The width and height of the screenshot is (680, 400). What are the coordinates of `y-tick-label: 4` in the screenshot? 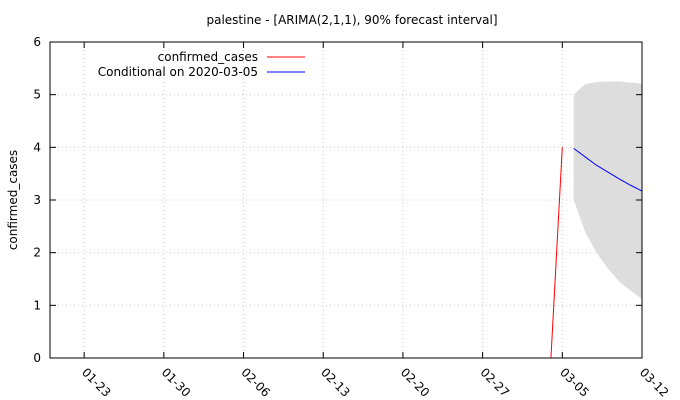 It's located at (37, 147).